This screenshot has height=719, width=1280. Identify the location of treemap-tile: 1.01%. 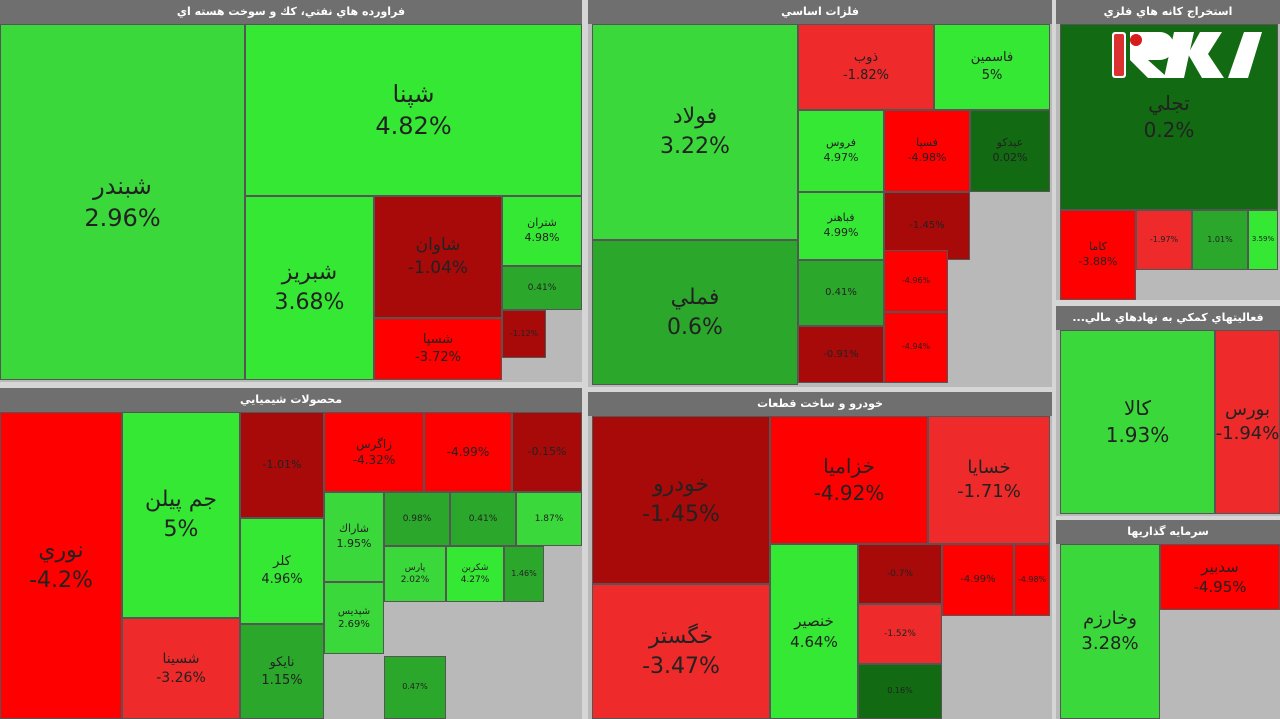
(1220, 240).